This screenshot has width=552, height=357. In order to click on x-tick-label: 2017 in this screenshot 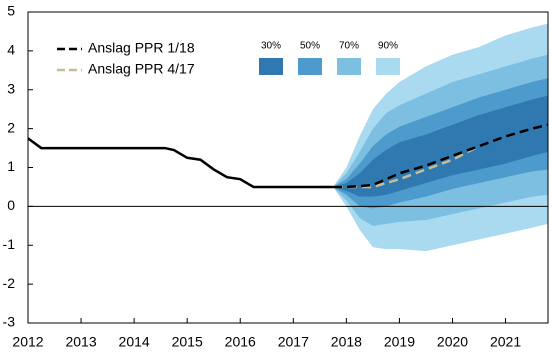, I will do `click(293, 342)`.